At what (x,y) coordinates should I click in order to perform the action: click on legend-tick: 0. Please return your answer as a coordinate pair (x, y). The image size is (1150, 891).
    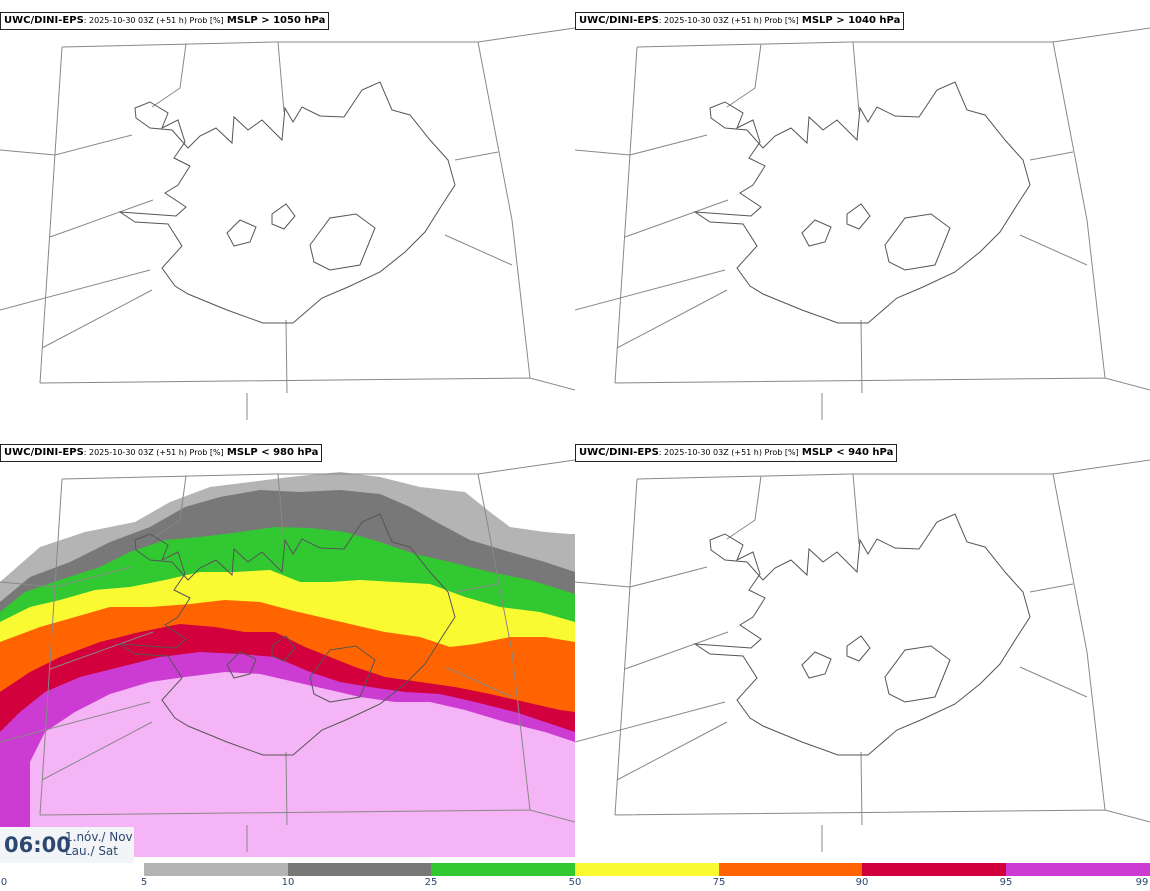
    Looking at the image, I should click on (4, 882).